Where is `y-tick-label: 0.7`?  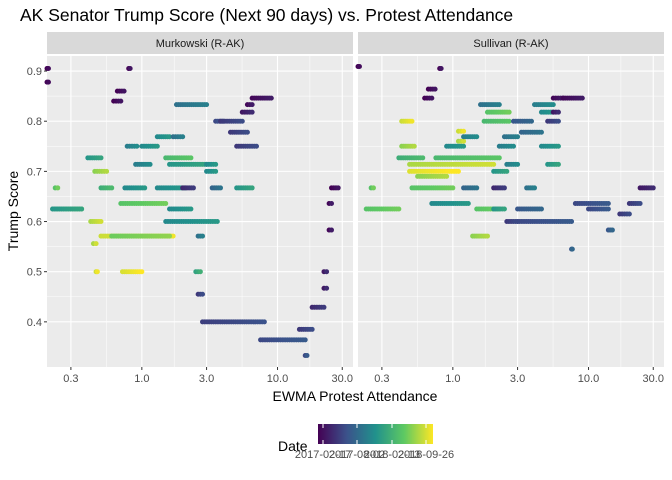 y-tick-label: 0.7 is located at coordinates (34, 172).